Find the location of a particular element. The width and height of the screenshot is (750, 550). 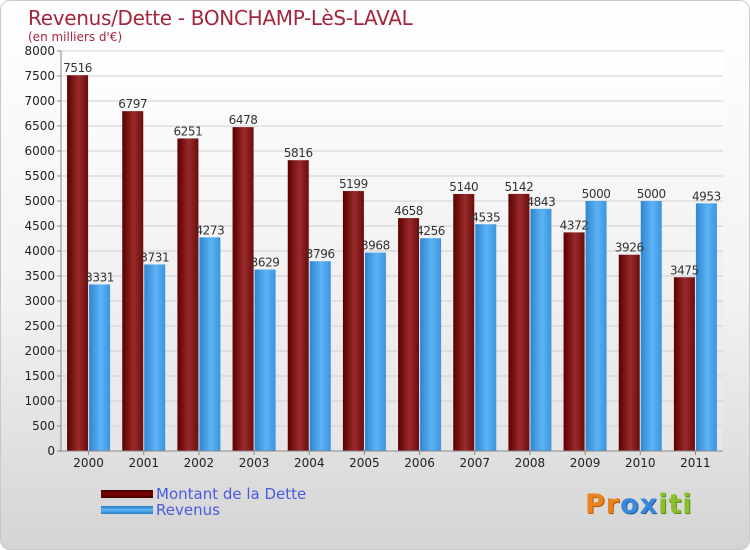

x-tick-label: 2006 is located at coordinates (419, 463).